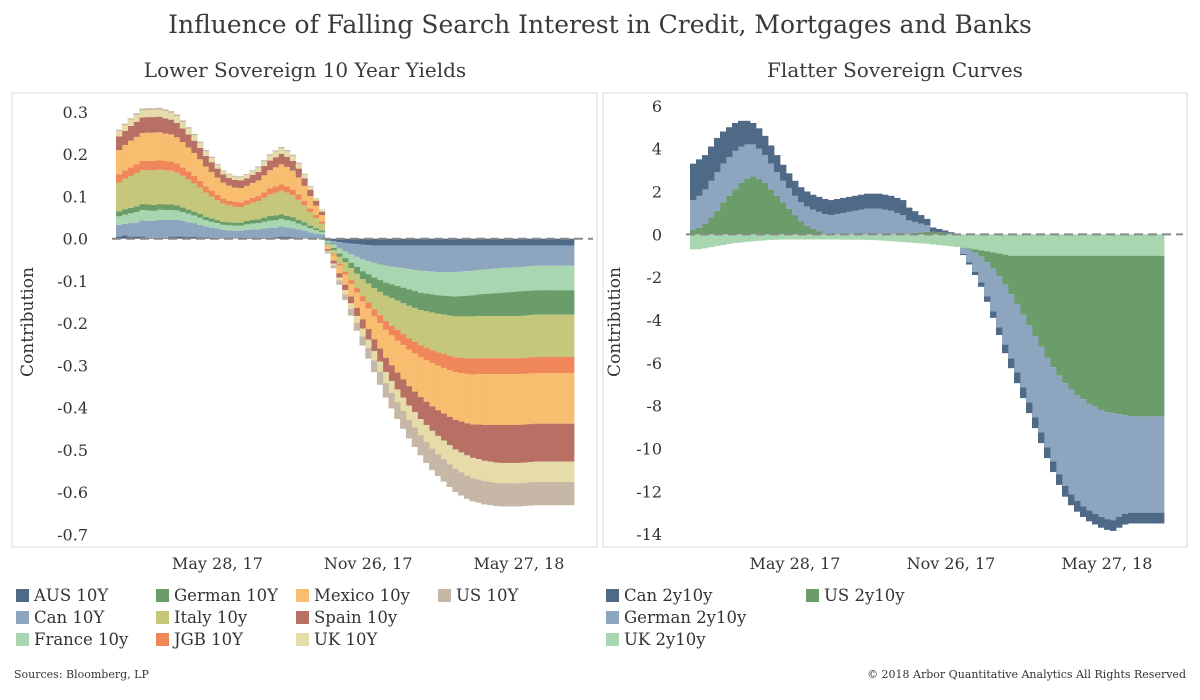 The width and height of the screenshot is (1200, 700). Describe the element at coordinates (812, 595) in the screenshot. I see `legend-swatch` at that location.